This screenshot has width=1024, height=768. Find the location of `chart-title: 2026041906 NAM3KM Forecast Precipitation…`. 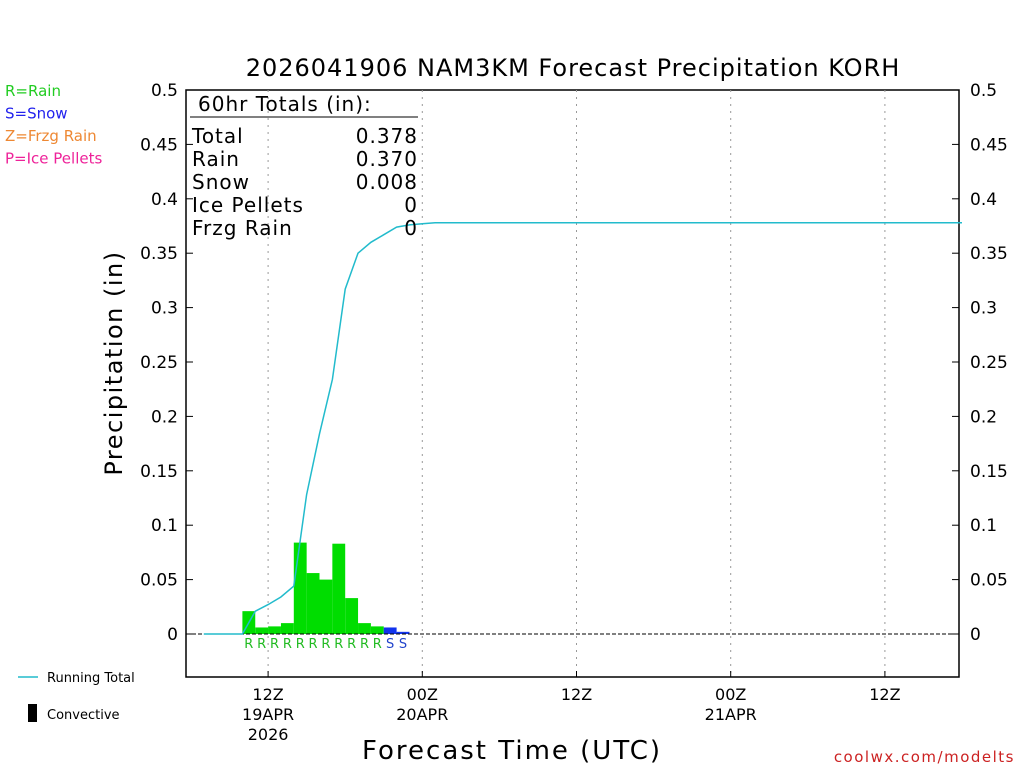

chart-title: 2026041906 NAM3KM Forecast Precipitation… is located at coordinates (573, 68).